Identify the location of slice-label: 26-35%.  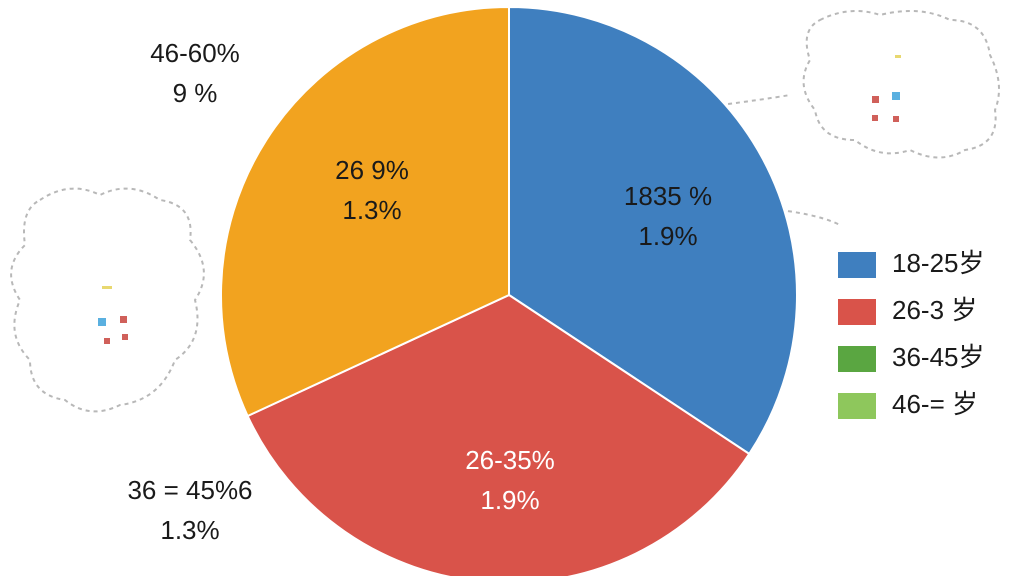
(510, 460).